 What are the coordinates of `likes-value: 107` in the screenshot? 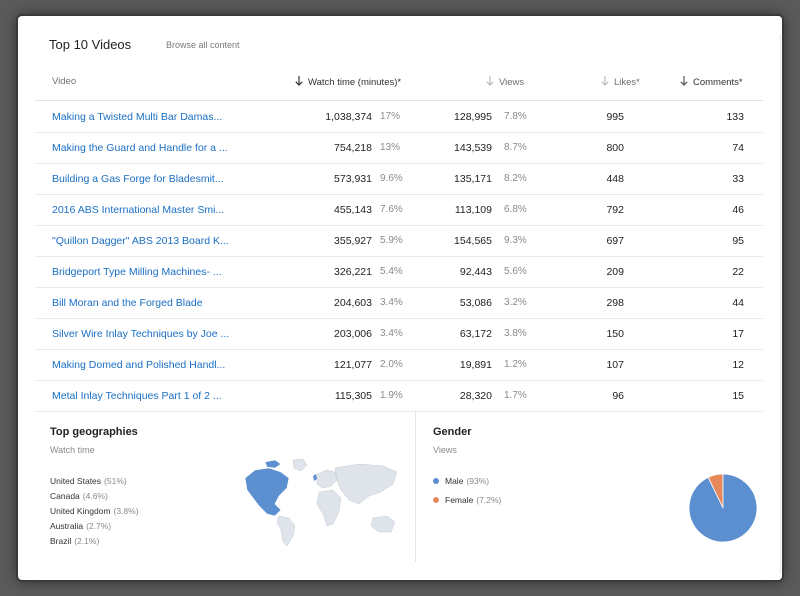 It's located at (615, 365).